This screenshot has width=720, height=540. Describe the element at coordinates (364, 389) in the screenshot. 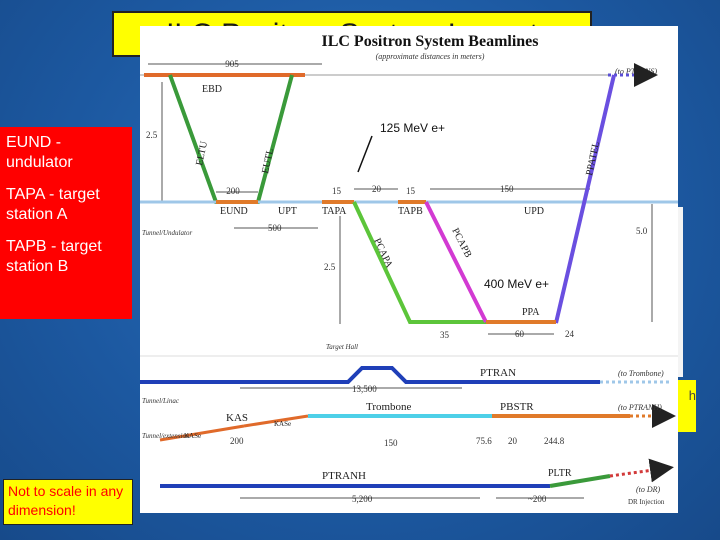

I see `dim-13500: 13,500` at that location.